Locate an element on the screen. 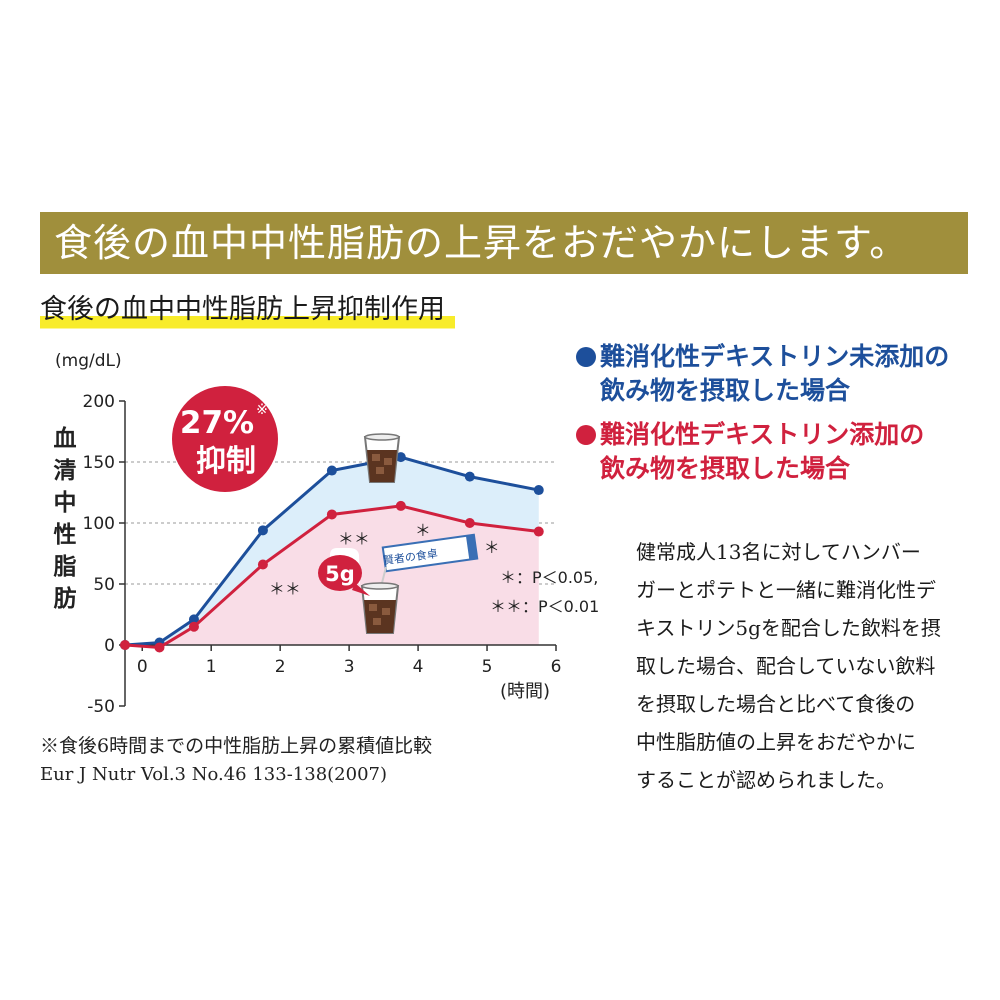 The height and width of the screenshot is (1000, 1000). y-tick-label: 150 is located at coordinates (99, 463).